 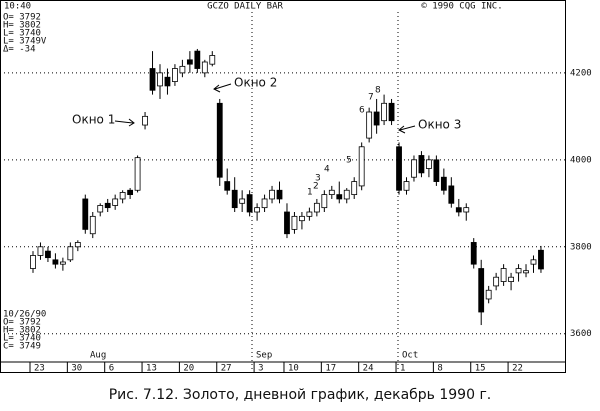 I want to click on annotation: Окно 3, so click(x=439, y=125).